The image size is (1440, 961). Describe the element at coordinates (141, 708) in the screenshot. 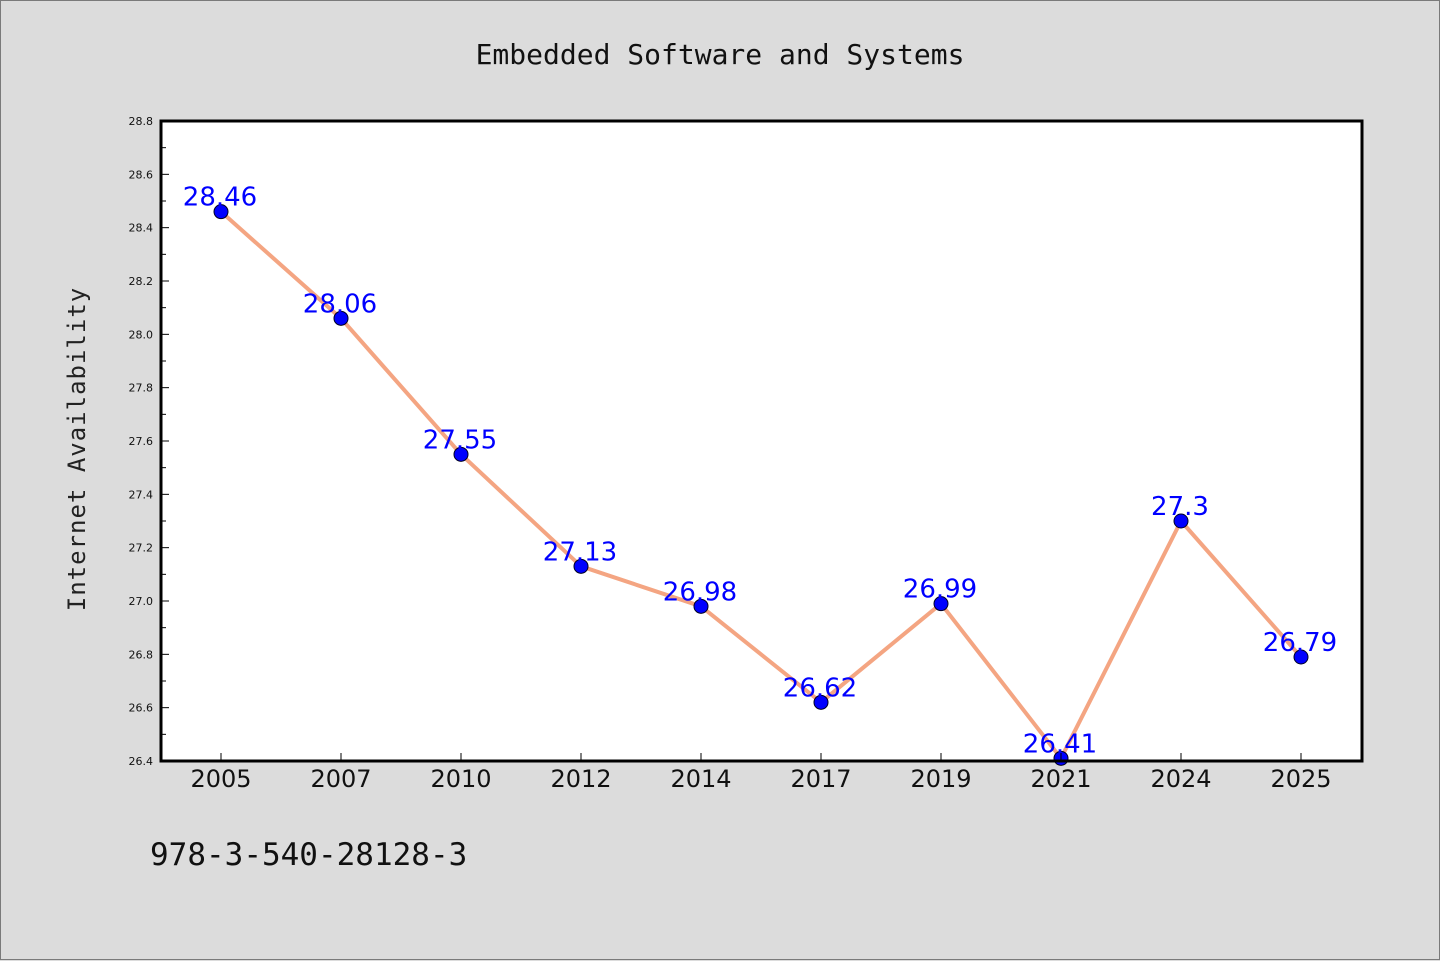

I see `y-tick-label: 26.6` at that location.